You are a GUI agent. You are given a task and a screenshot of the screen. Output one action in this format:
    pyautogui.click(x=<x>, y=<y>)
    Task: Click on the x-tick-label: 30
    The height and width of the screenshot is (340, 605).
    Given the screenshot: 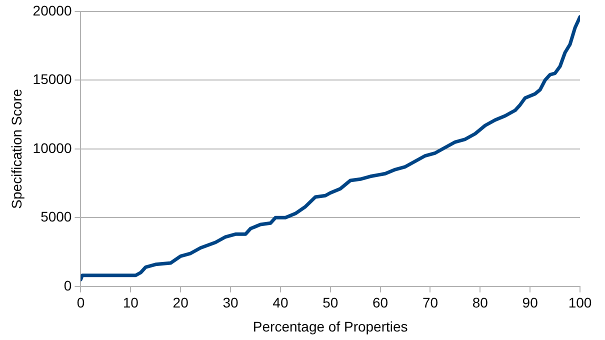 What is the action you would take?
    pyautogui.click(x=230, y=302)
    